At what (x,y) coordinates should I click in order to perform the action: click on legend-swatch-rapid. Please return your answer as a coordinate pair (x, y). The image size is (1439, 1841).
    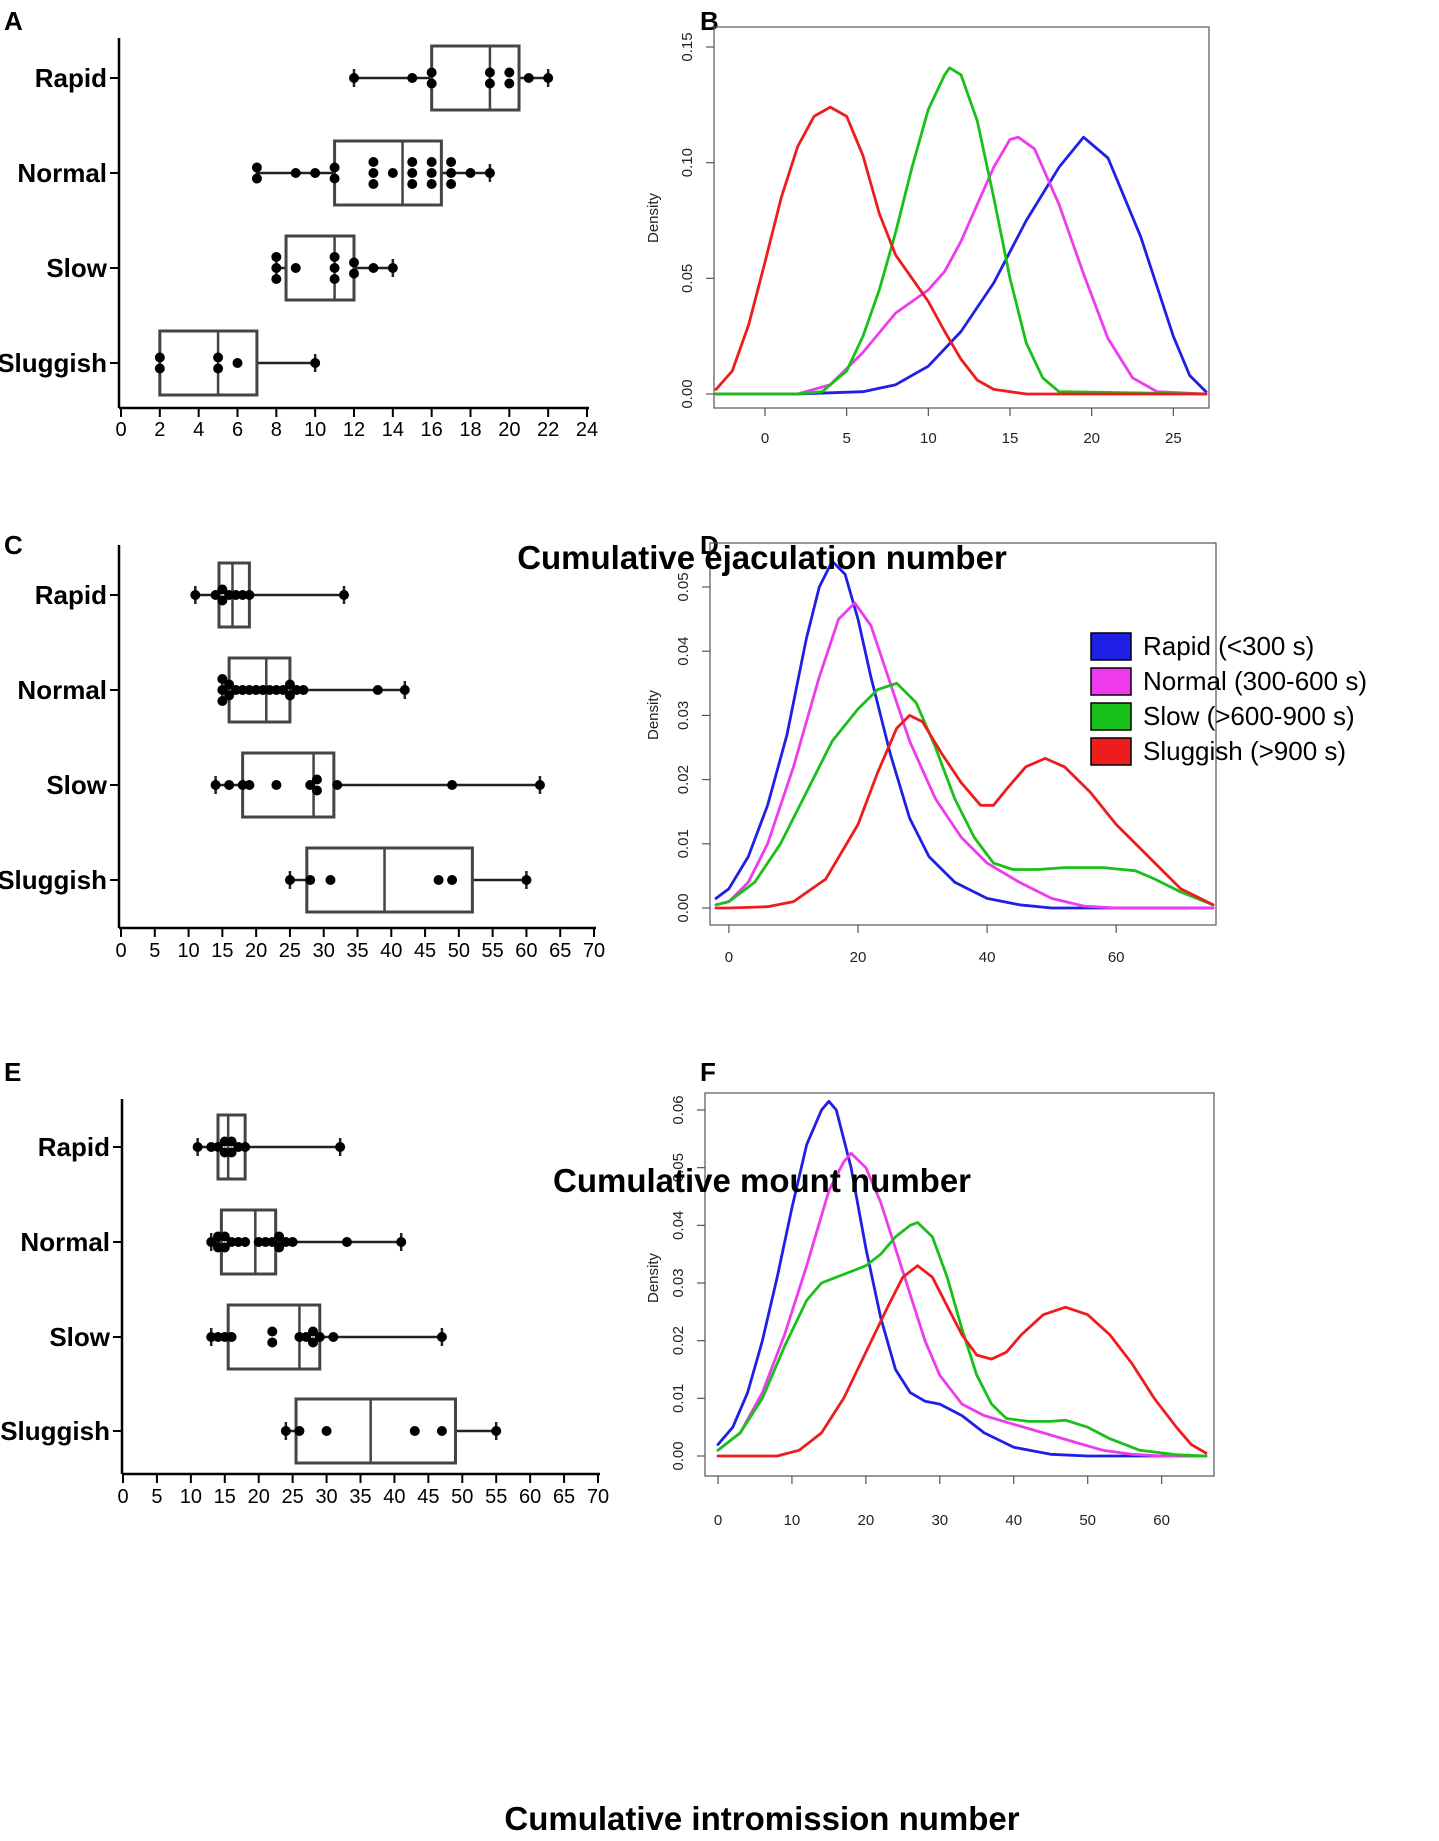
    Looking at the image, I should click on (1111, 646).